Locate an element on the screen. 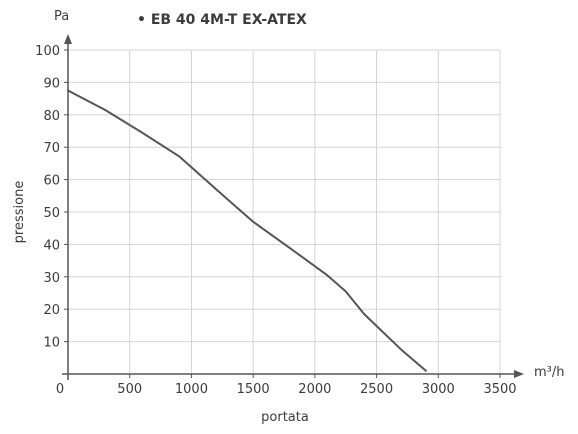  chart-title: • EB 40 4M-T EX-ATEX is located at coordinates (222, 20).